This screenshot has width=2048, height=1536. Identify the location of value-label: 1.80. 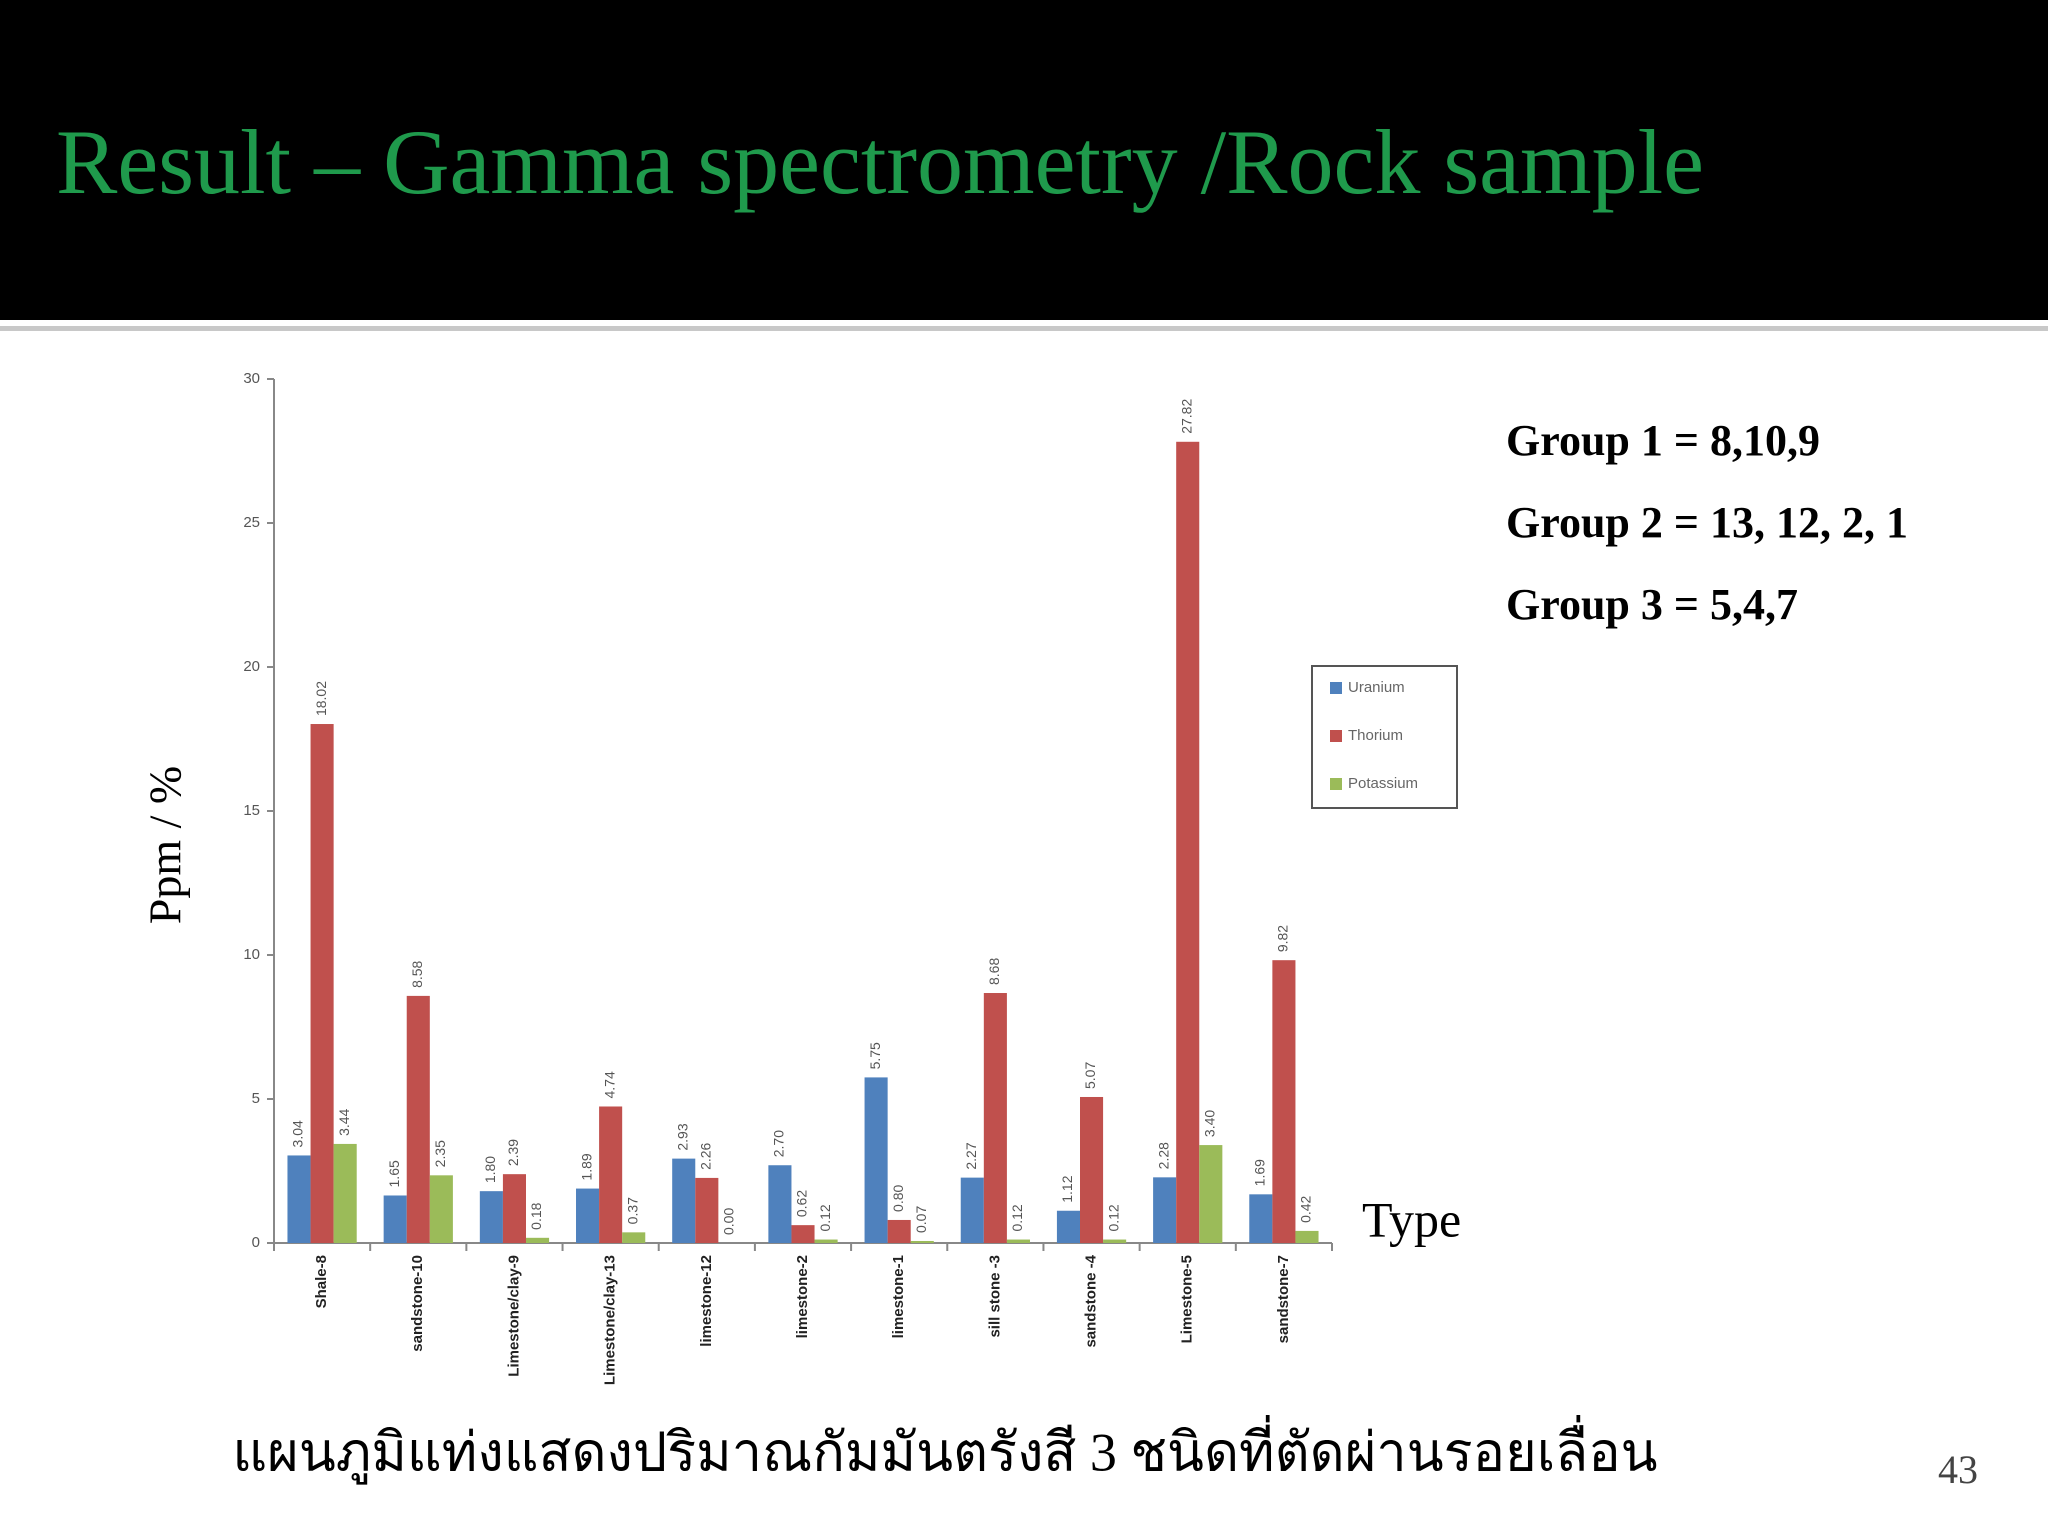
(490, 1169).